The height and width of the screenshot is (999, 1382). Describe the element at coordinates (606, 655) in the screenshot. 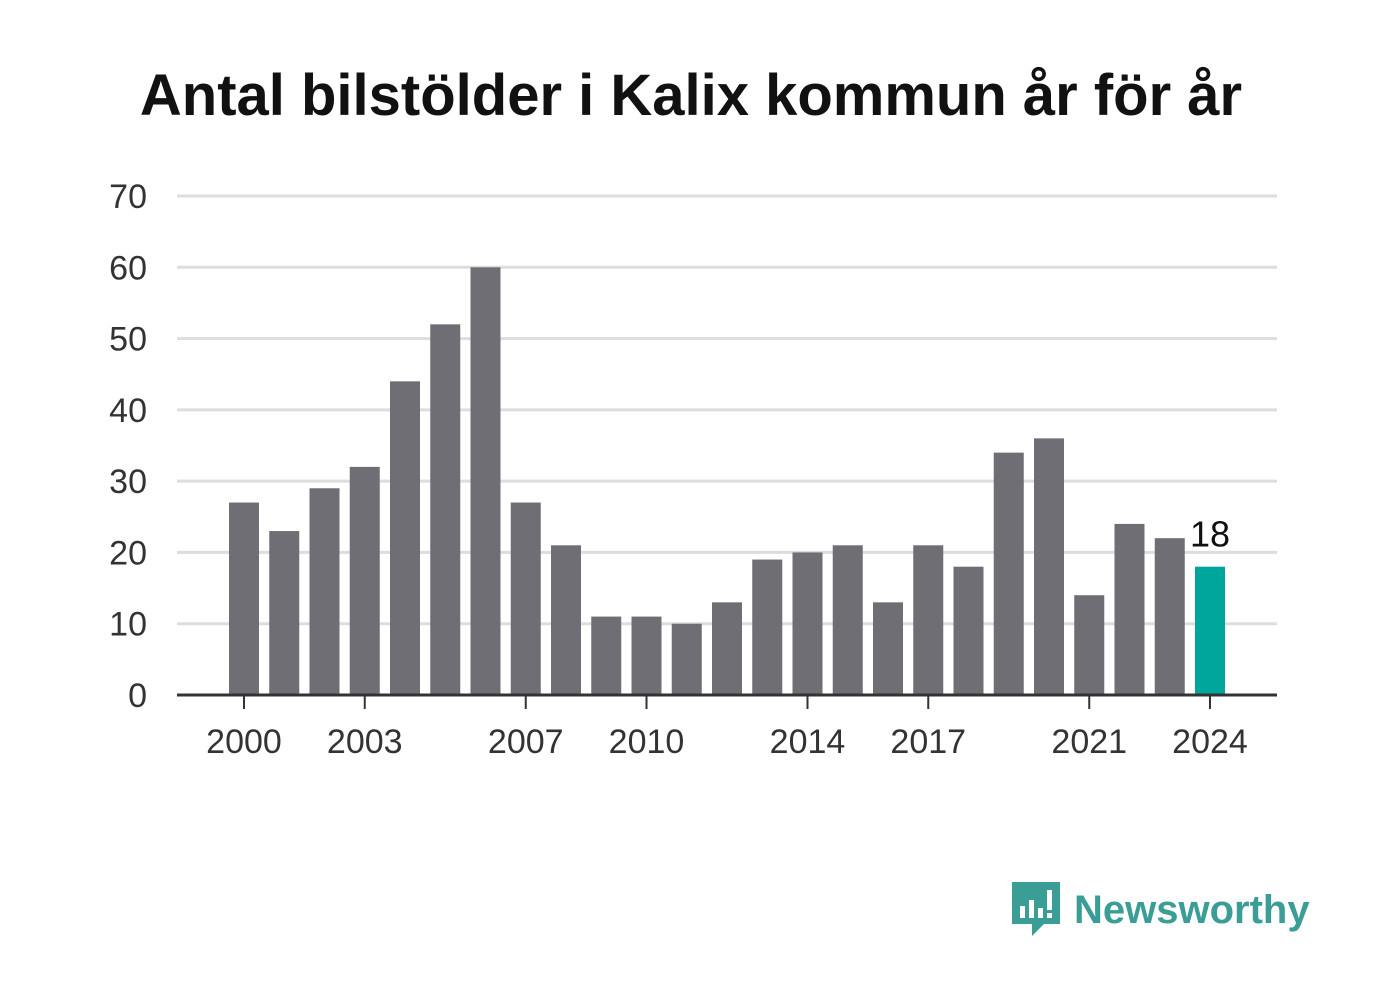

I see `bar-2009` at that location.